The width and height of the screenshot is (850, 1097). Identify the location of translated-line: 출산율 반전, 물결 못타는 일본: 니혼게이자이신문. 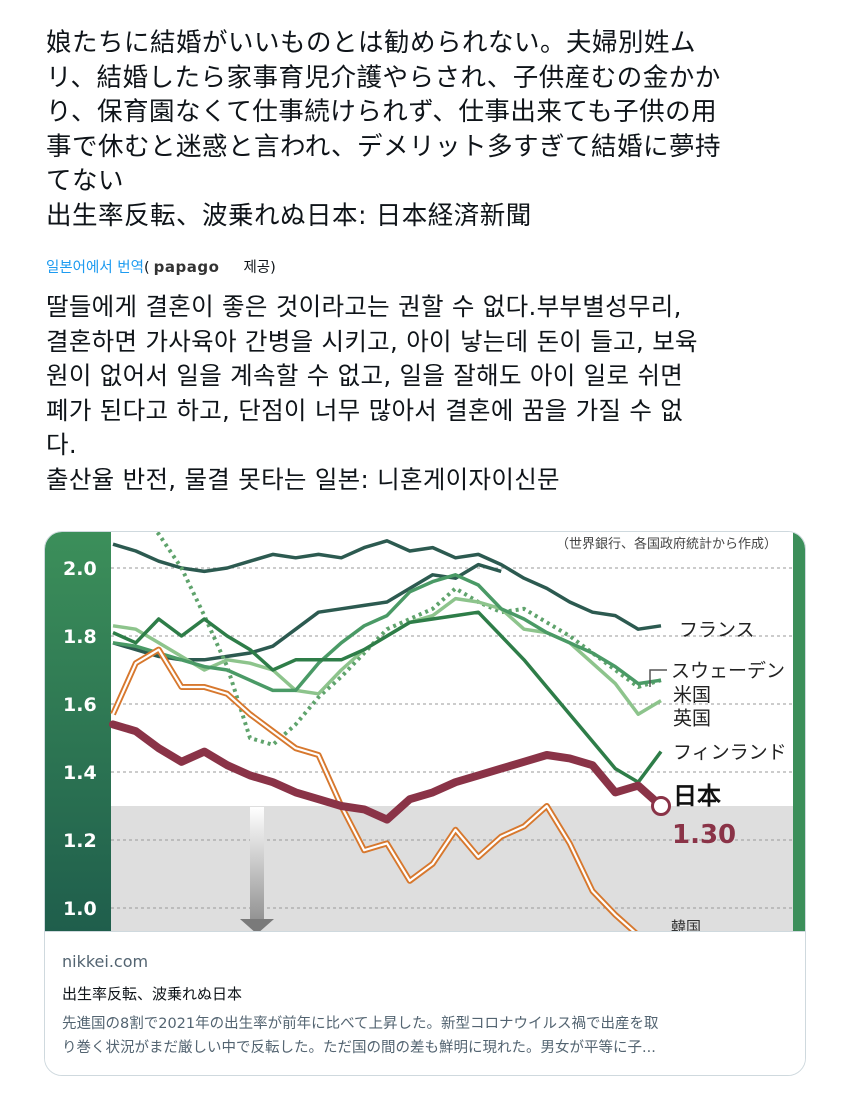
(303, 479).